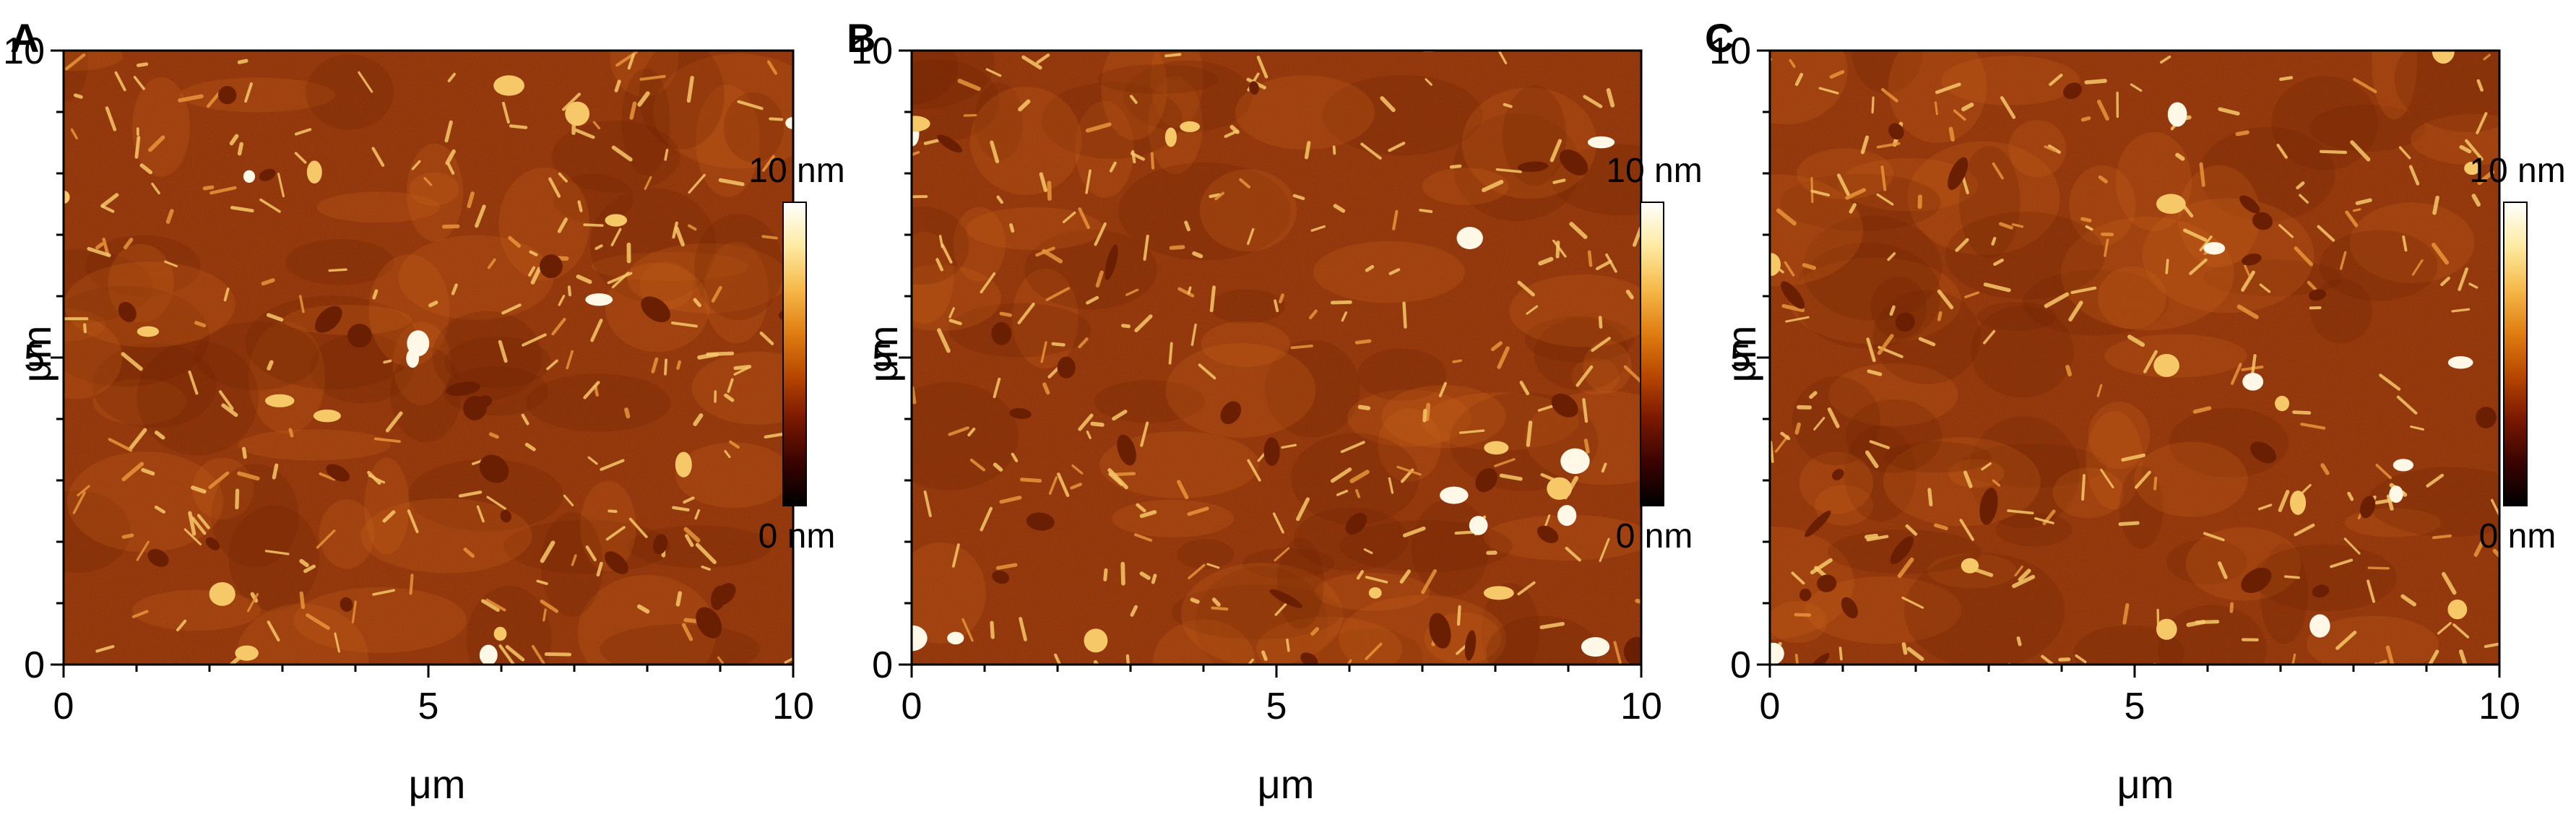 Image resolution: width=2576 pixels, height=817 pixels. I want to click on x-tick-label: 10, so click(1641, 706).